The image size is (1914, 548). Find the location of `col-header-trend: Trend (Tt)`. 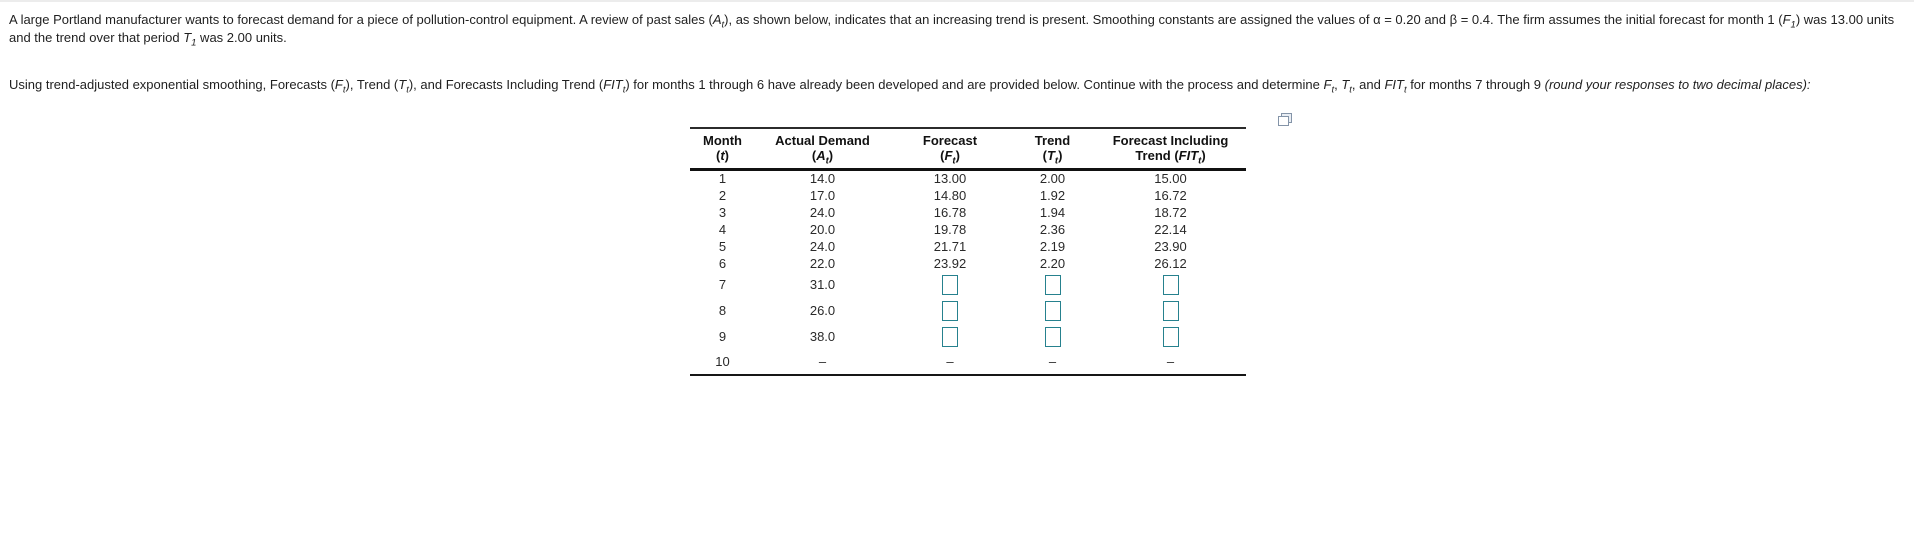

col-header-trend: Trend (Tt) is located at coordinates (1052, 149).